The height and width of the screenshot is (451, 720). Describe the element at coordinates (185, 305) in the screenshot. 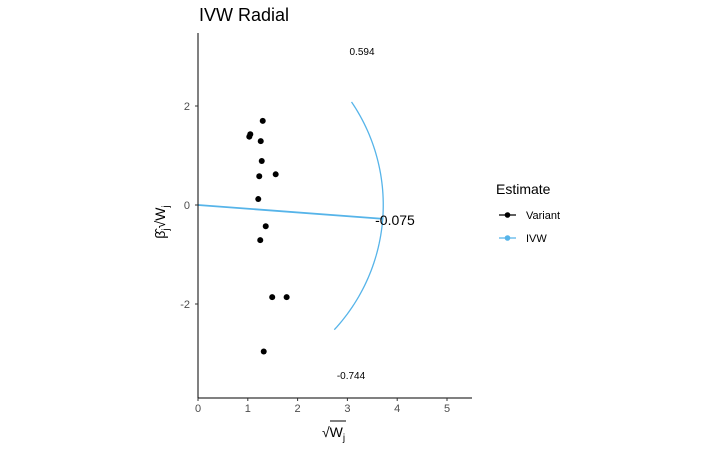

I see `y-tick-label: -2` at that location.